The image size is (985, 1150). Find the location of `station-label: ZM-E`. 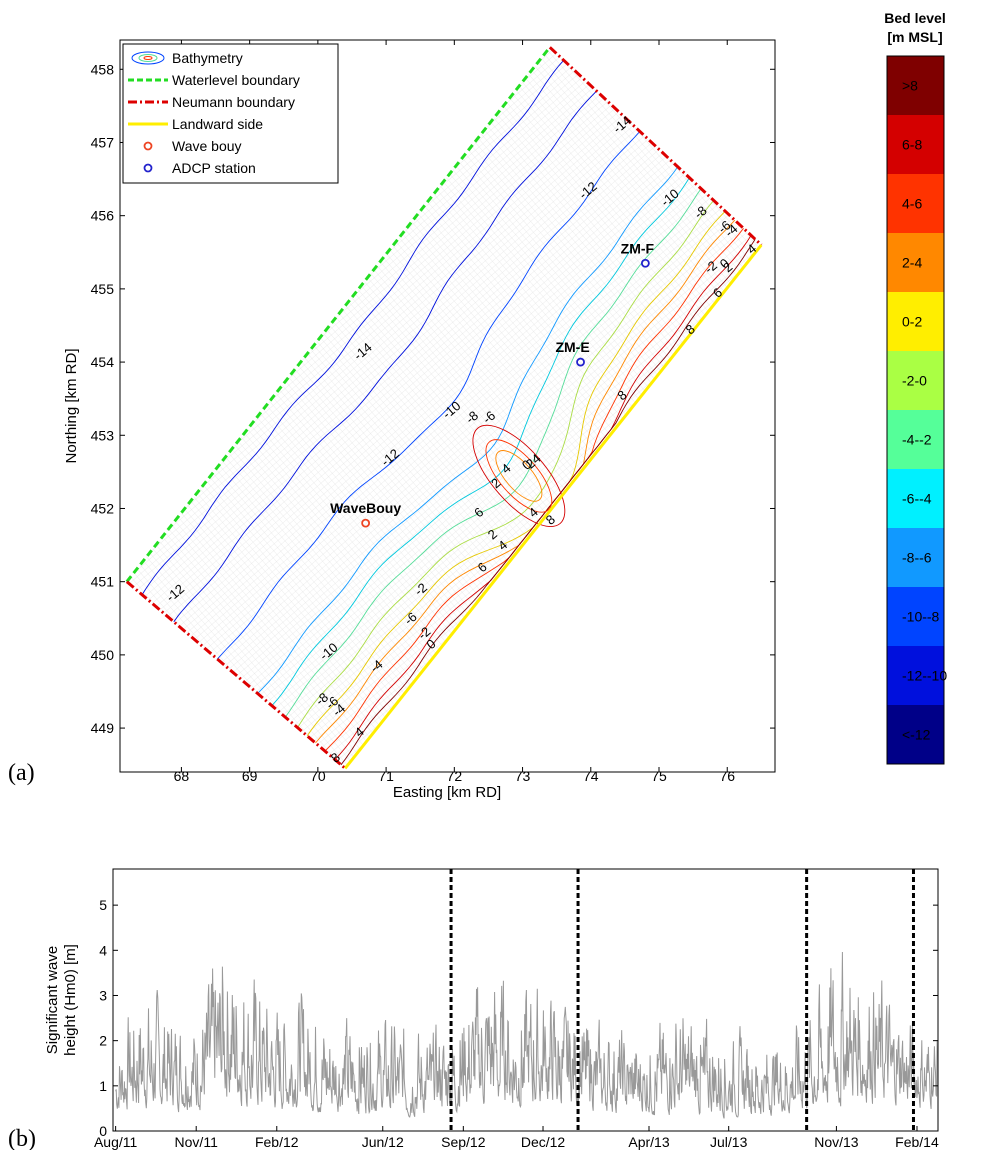

station-label: ZM-E is located at coordinates (572, 347).